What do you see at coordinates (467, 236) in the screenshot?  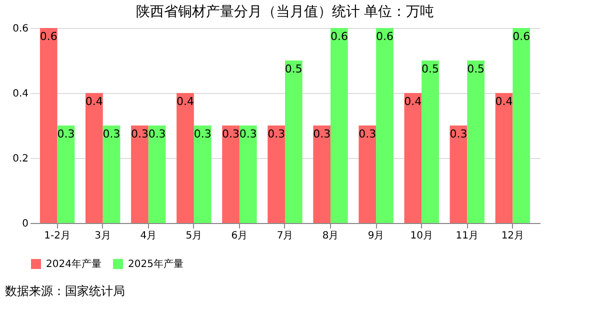 I see `x-tick-label: 11月` at bounding box center [467, 236].